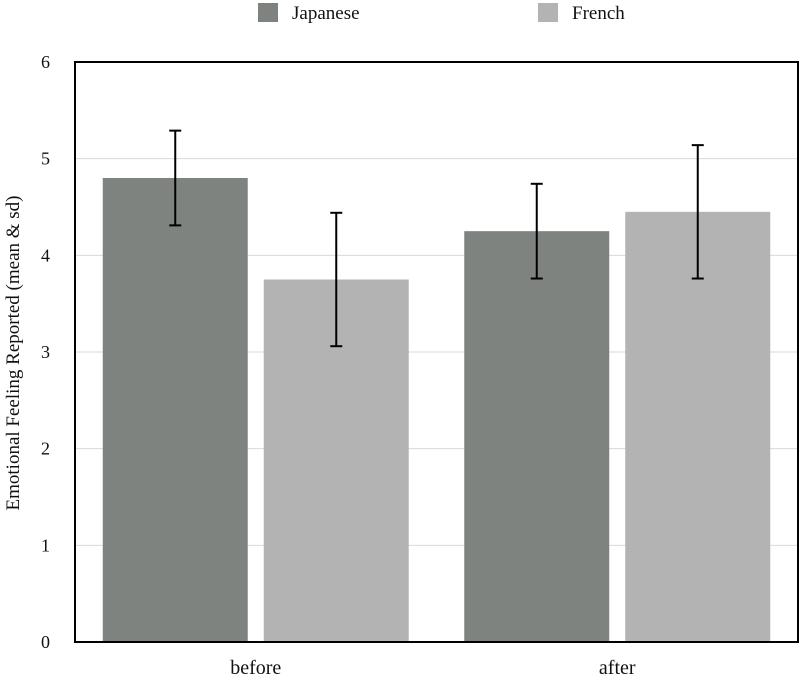  What do you see at coordinates (433, 668) in the screenshot?
I see `x-category-labels: before after` at bounding box center [433, 668].